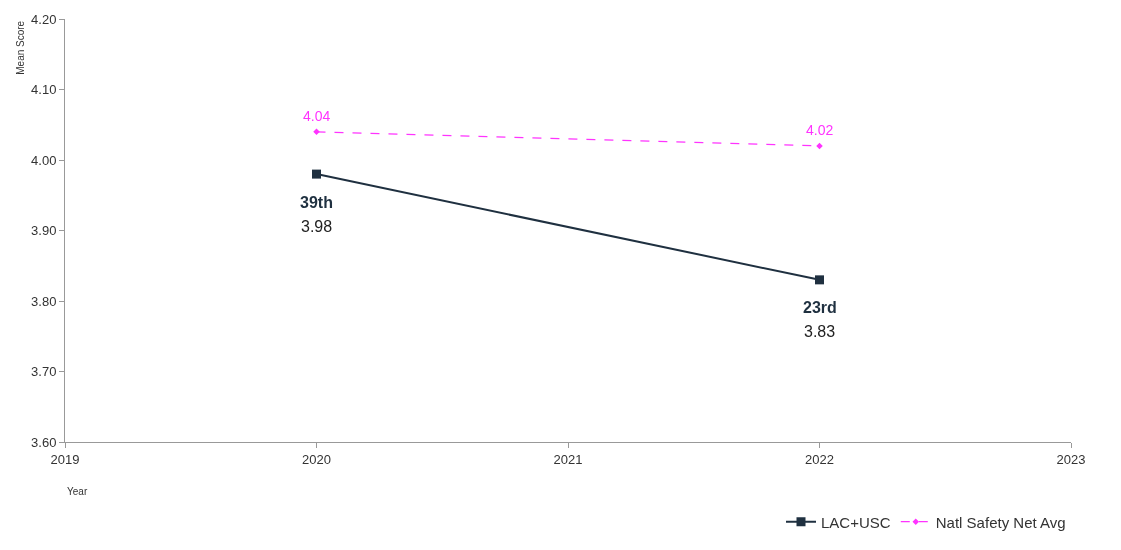  I want to click on x-tick-label: 2019, so click(65, 459).